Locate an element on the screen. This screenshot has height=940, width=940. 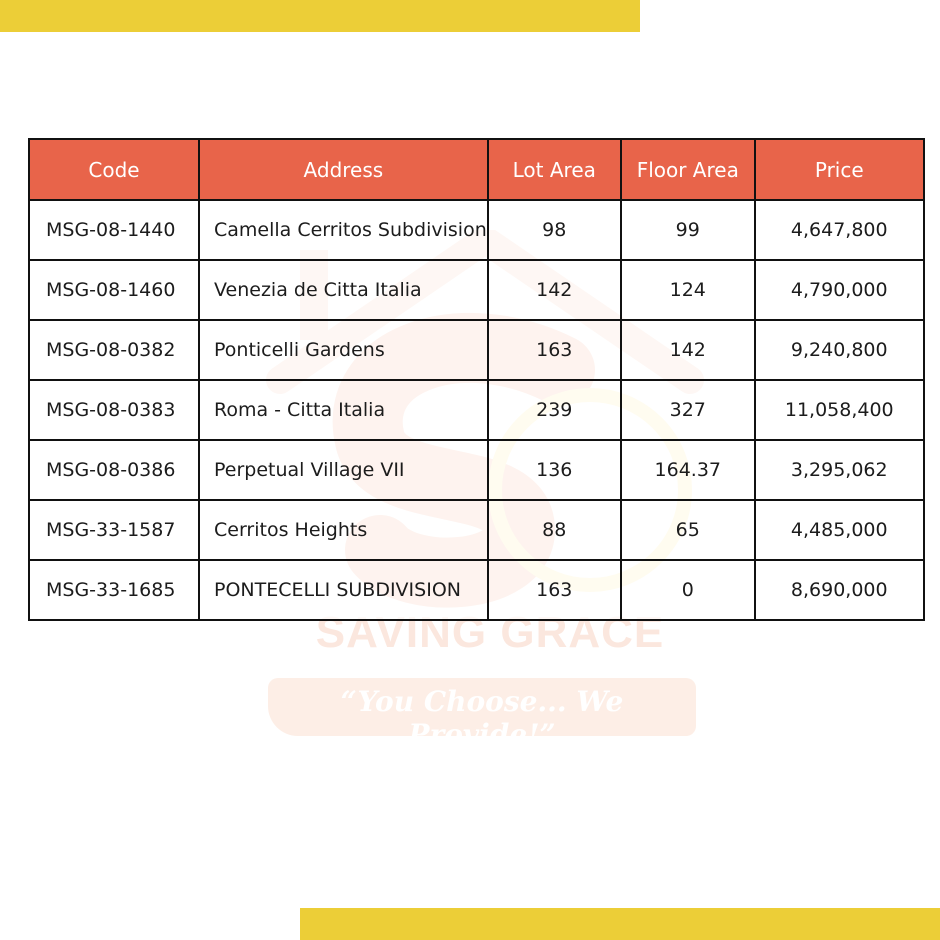
cell-lot-area: 88 is located at coordinates (554, 530).